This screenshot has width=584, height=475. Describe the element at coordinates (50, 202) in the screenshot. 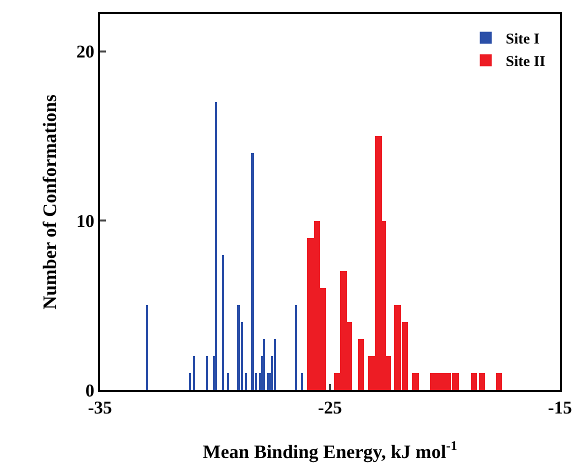

I see `y-axis-title: Number of Conformations` at that location.